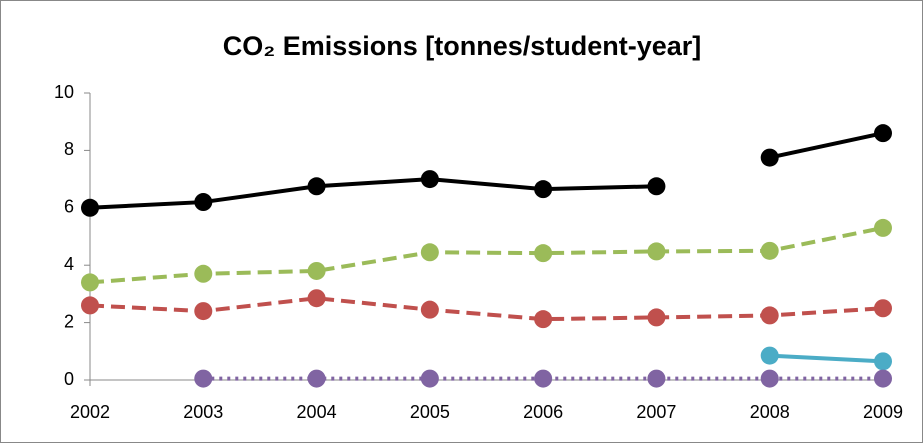 This screenshot has width=923, height=443. I want to click on y-tick-label: 2, so click(69, 321).